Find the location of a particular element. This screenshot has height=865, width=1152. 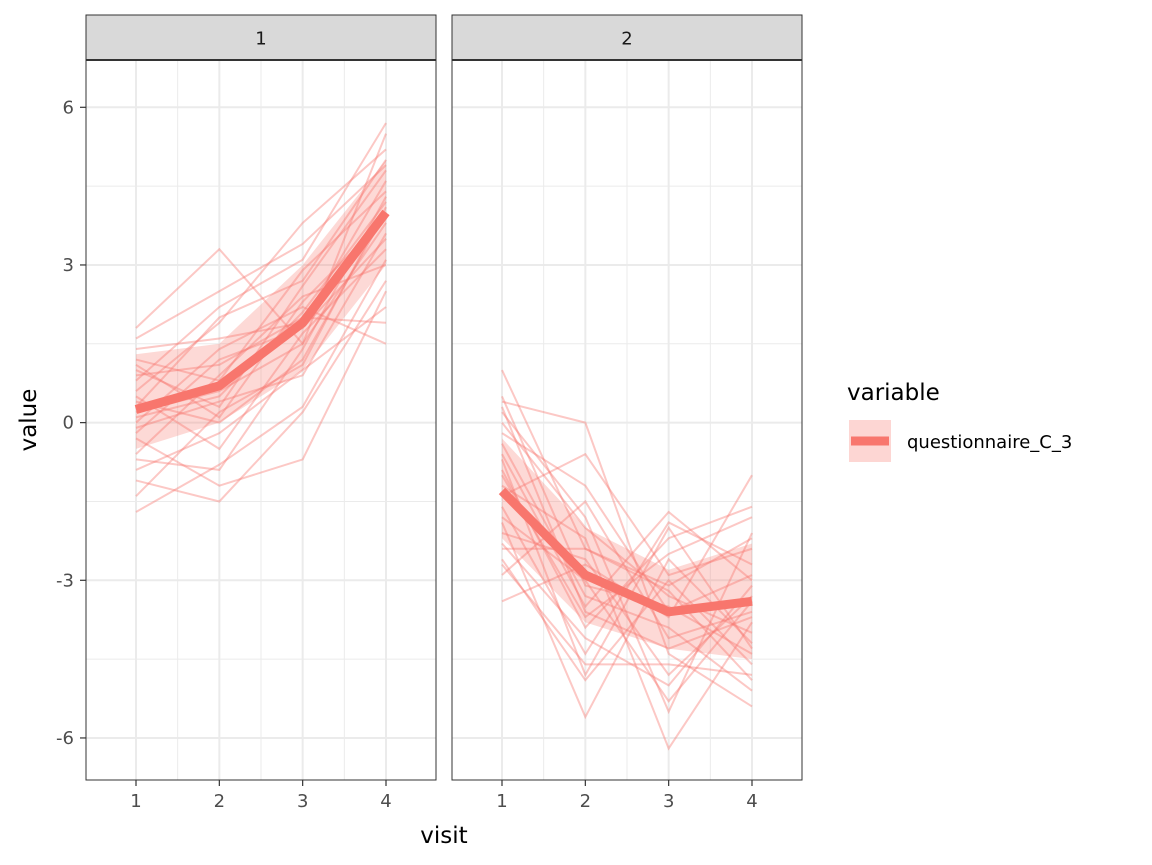

y-tick-label: -6 is located at coordinates (65, 738).